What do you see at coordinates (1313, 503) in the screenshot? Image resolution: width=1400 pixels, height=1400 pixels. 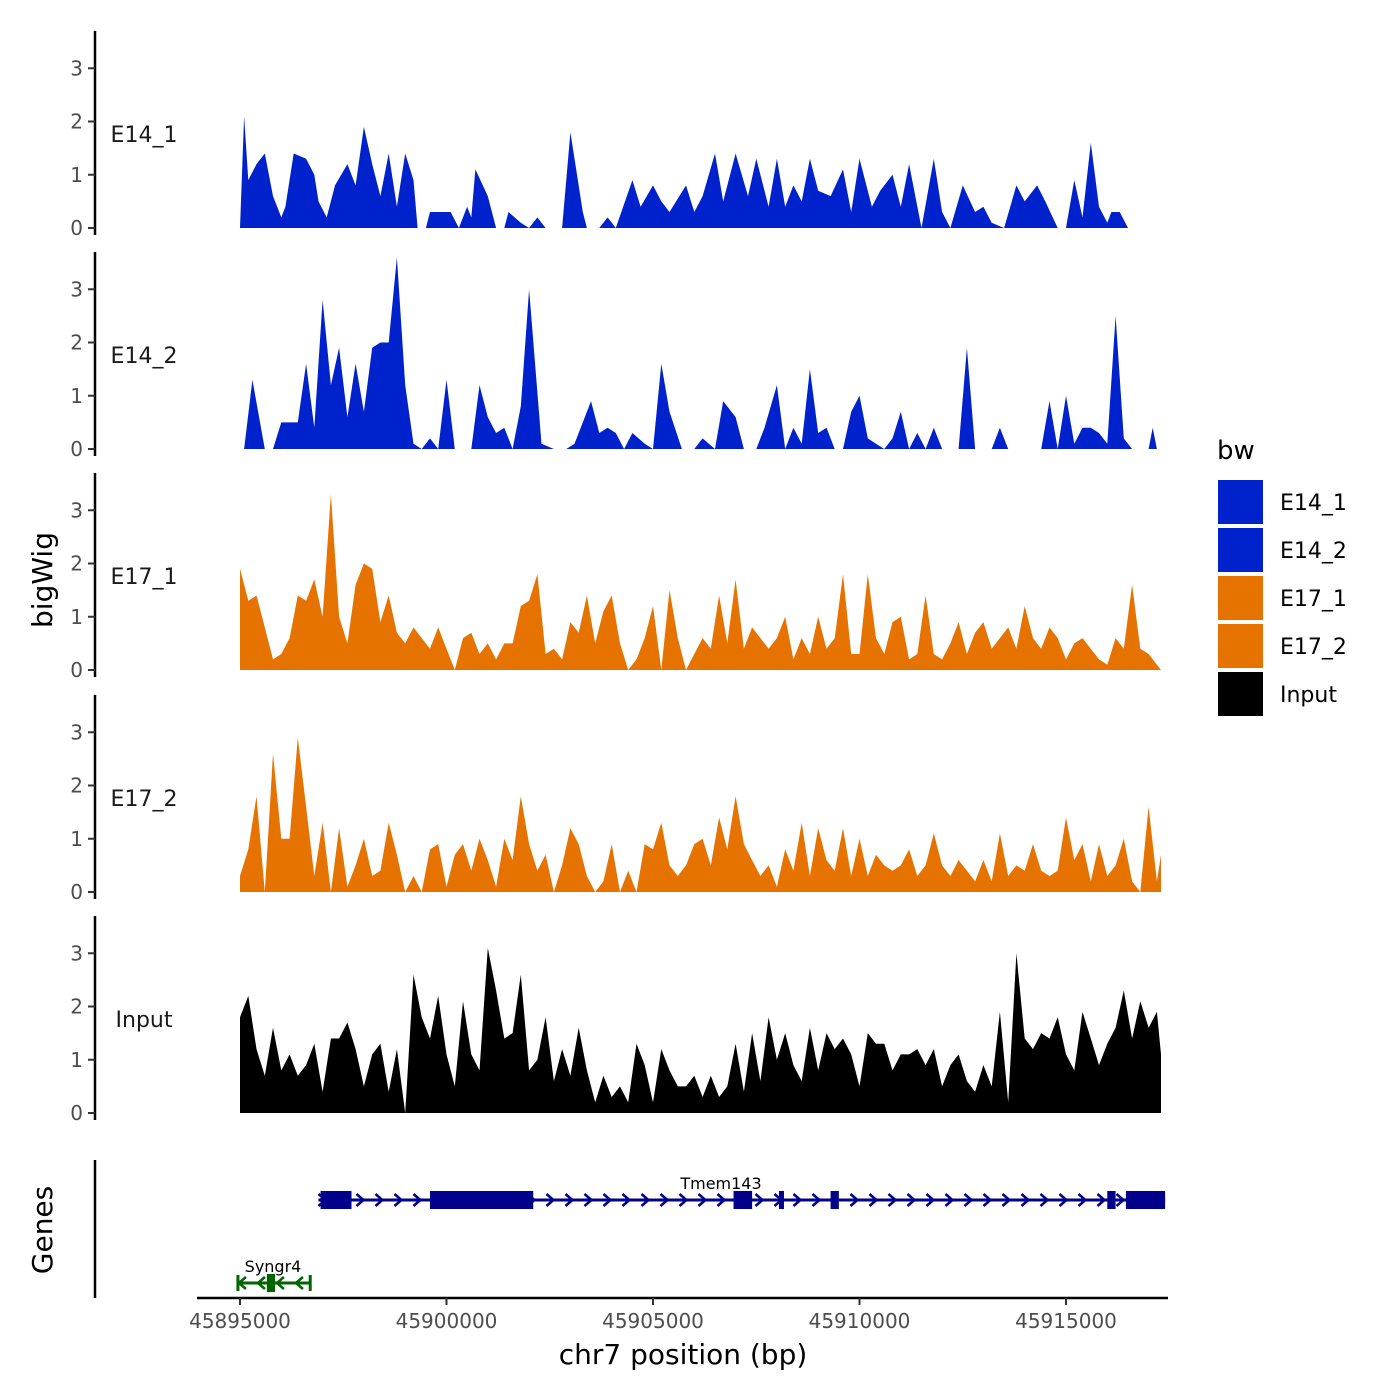 I see `legend-label: E14_1` at bounding box center [1313, 503].